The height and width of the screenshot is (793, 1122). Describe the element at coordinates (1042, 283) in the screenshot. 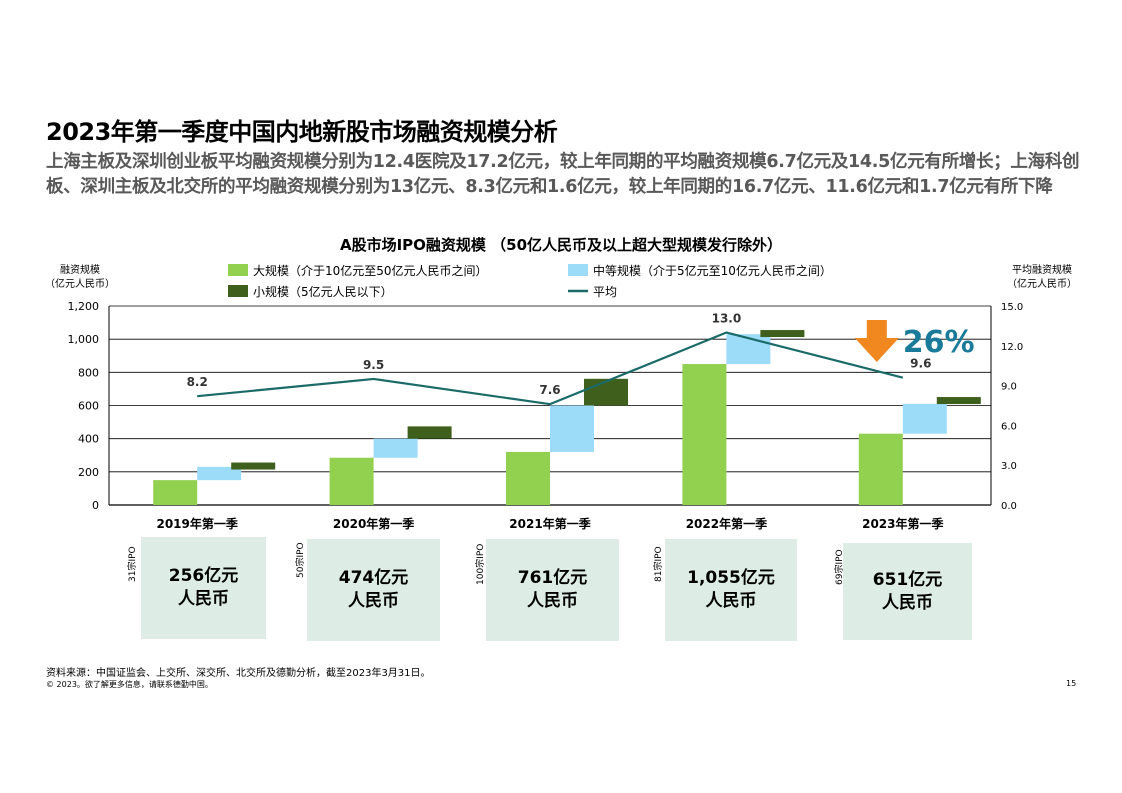

I see `y2-axis-label: （亿元人民币）` at that location.